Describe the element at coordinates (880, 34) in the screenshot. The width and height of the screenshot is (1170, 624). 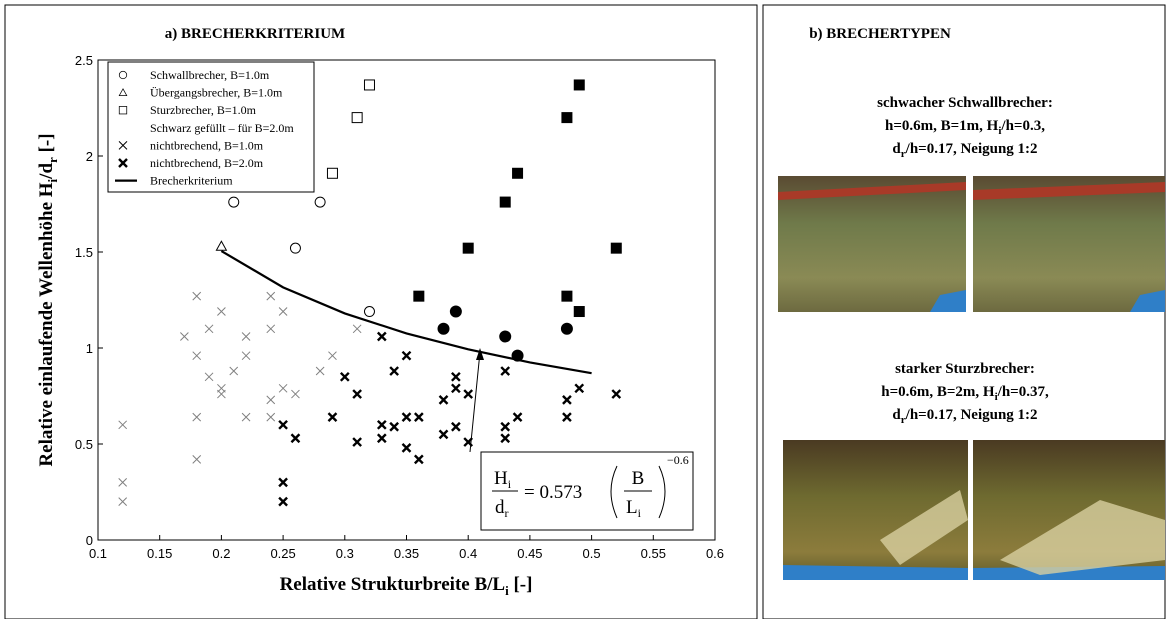
I see `panel-title: b) BRECHERTYPEN` at that location.